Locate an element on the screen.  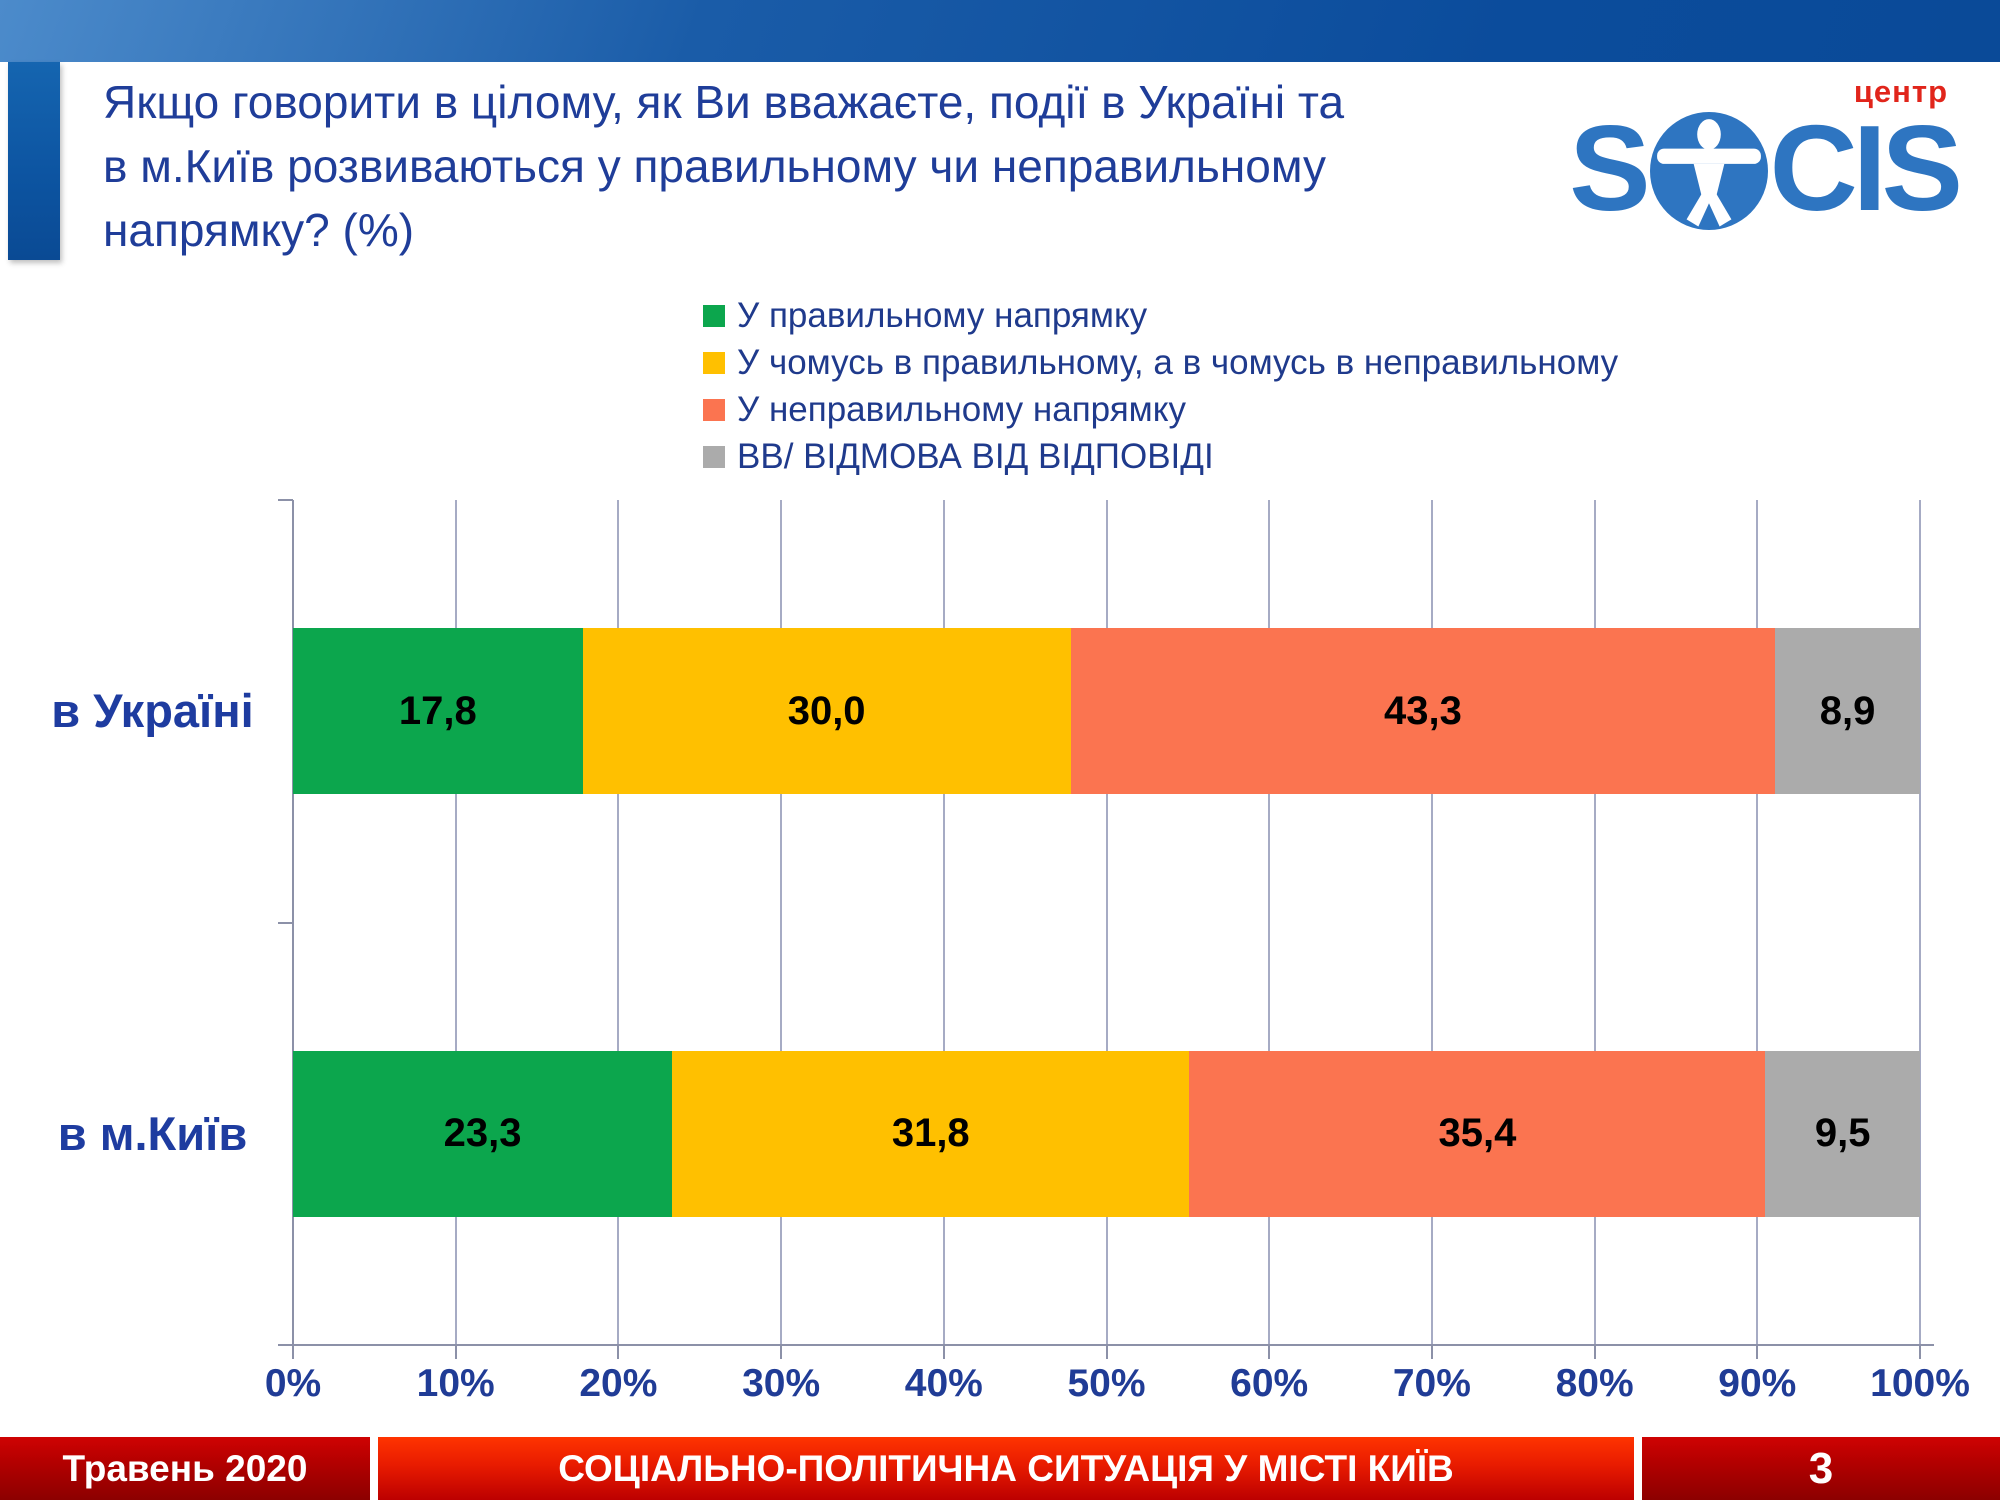
bar-segment: 30,0 is located at coordinates (826, 711).